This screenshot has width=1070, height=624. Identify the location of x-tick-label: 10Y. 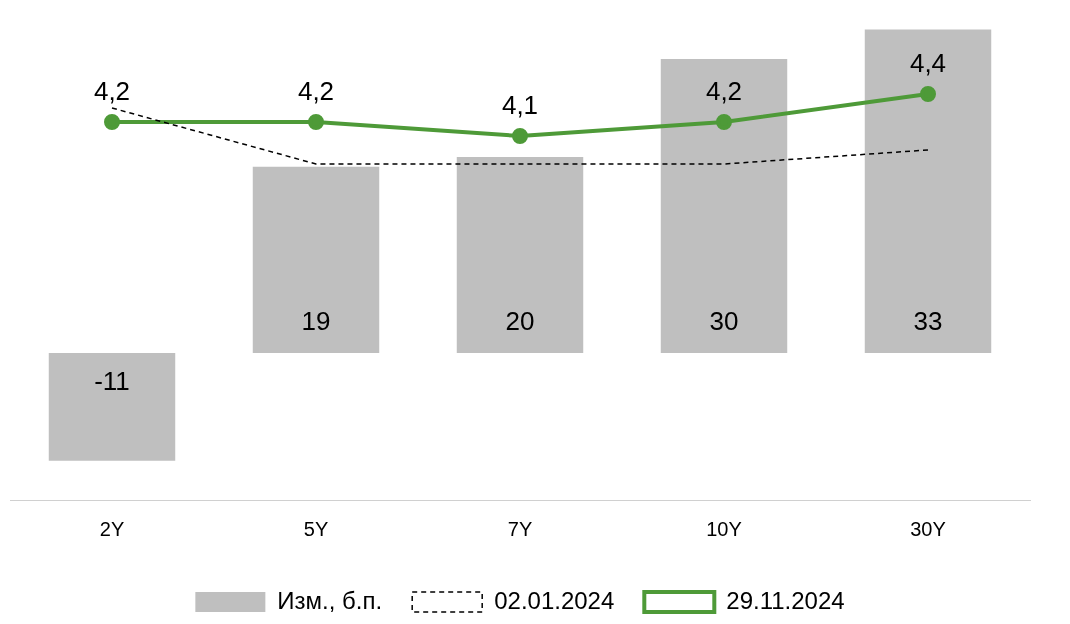
(724, 528).